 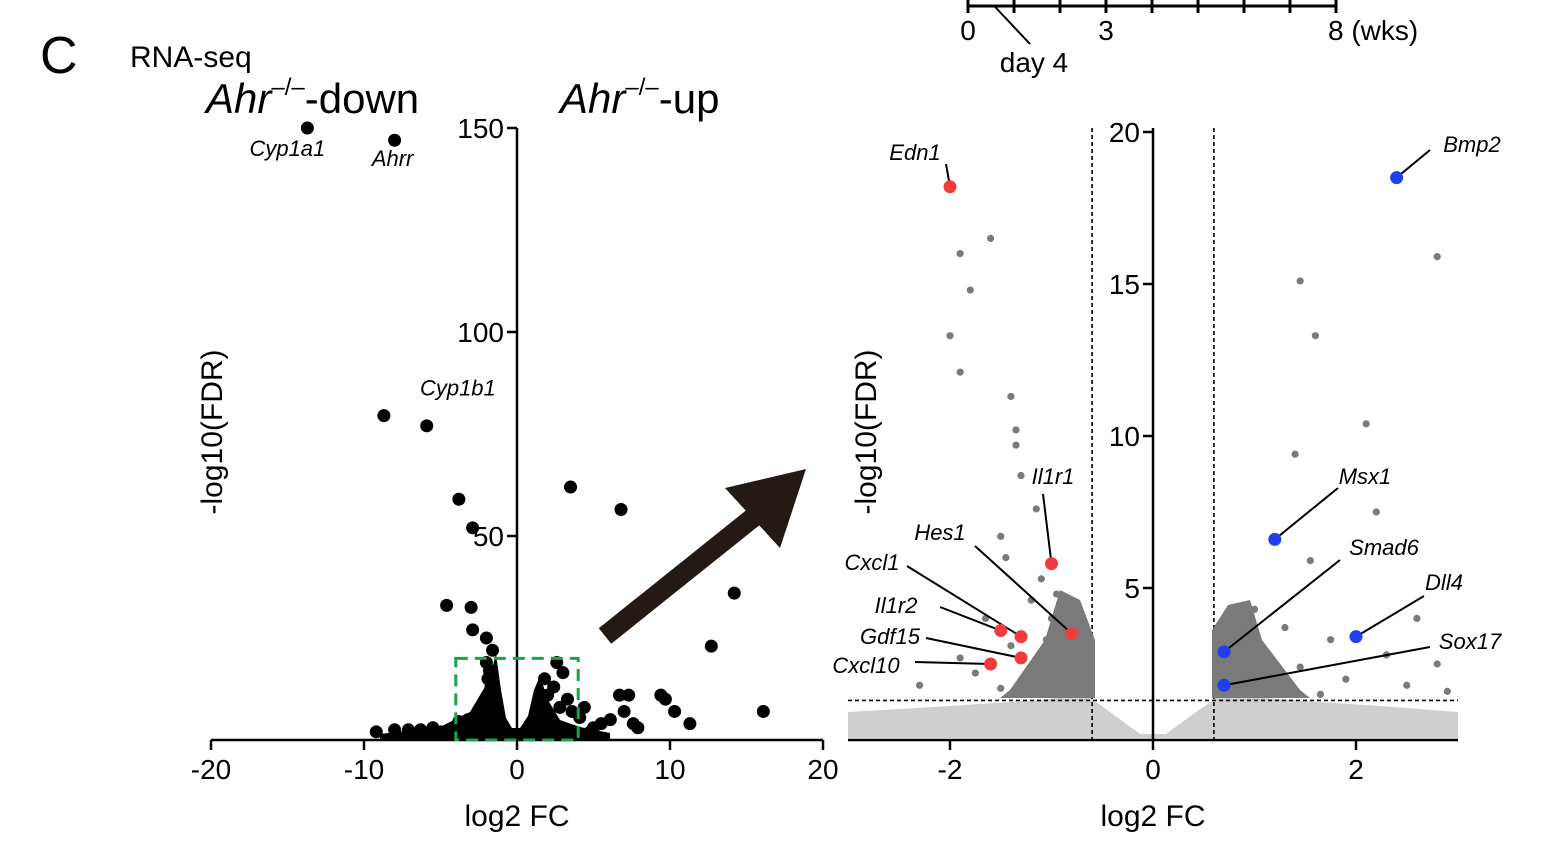 I want to click on overview-y-axis-title: -log10(FDR), so click(x=212, y=431).